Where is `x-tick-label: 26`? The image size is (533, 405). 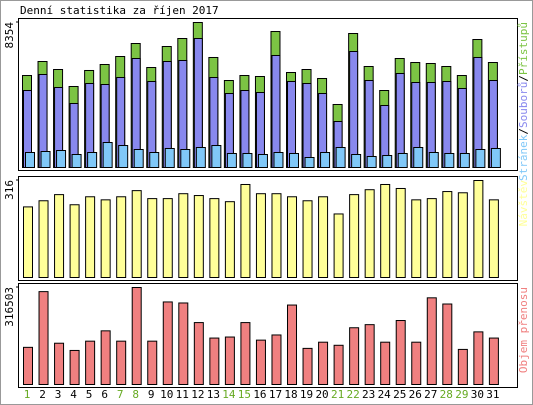 x-tick-label: 26 is located at coordinates (415, 394).